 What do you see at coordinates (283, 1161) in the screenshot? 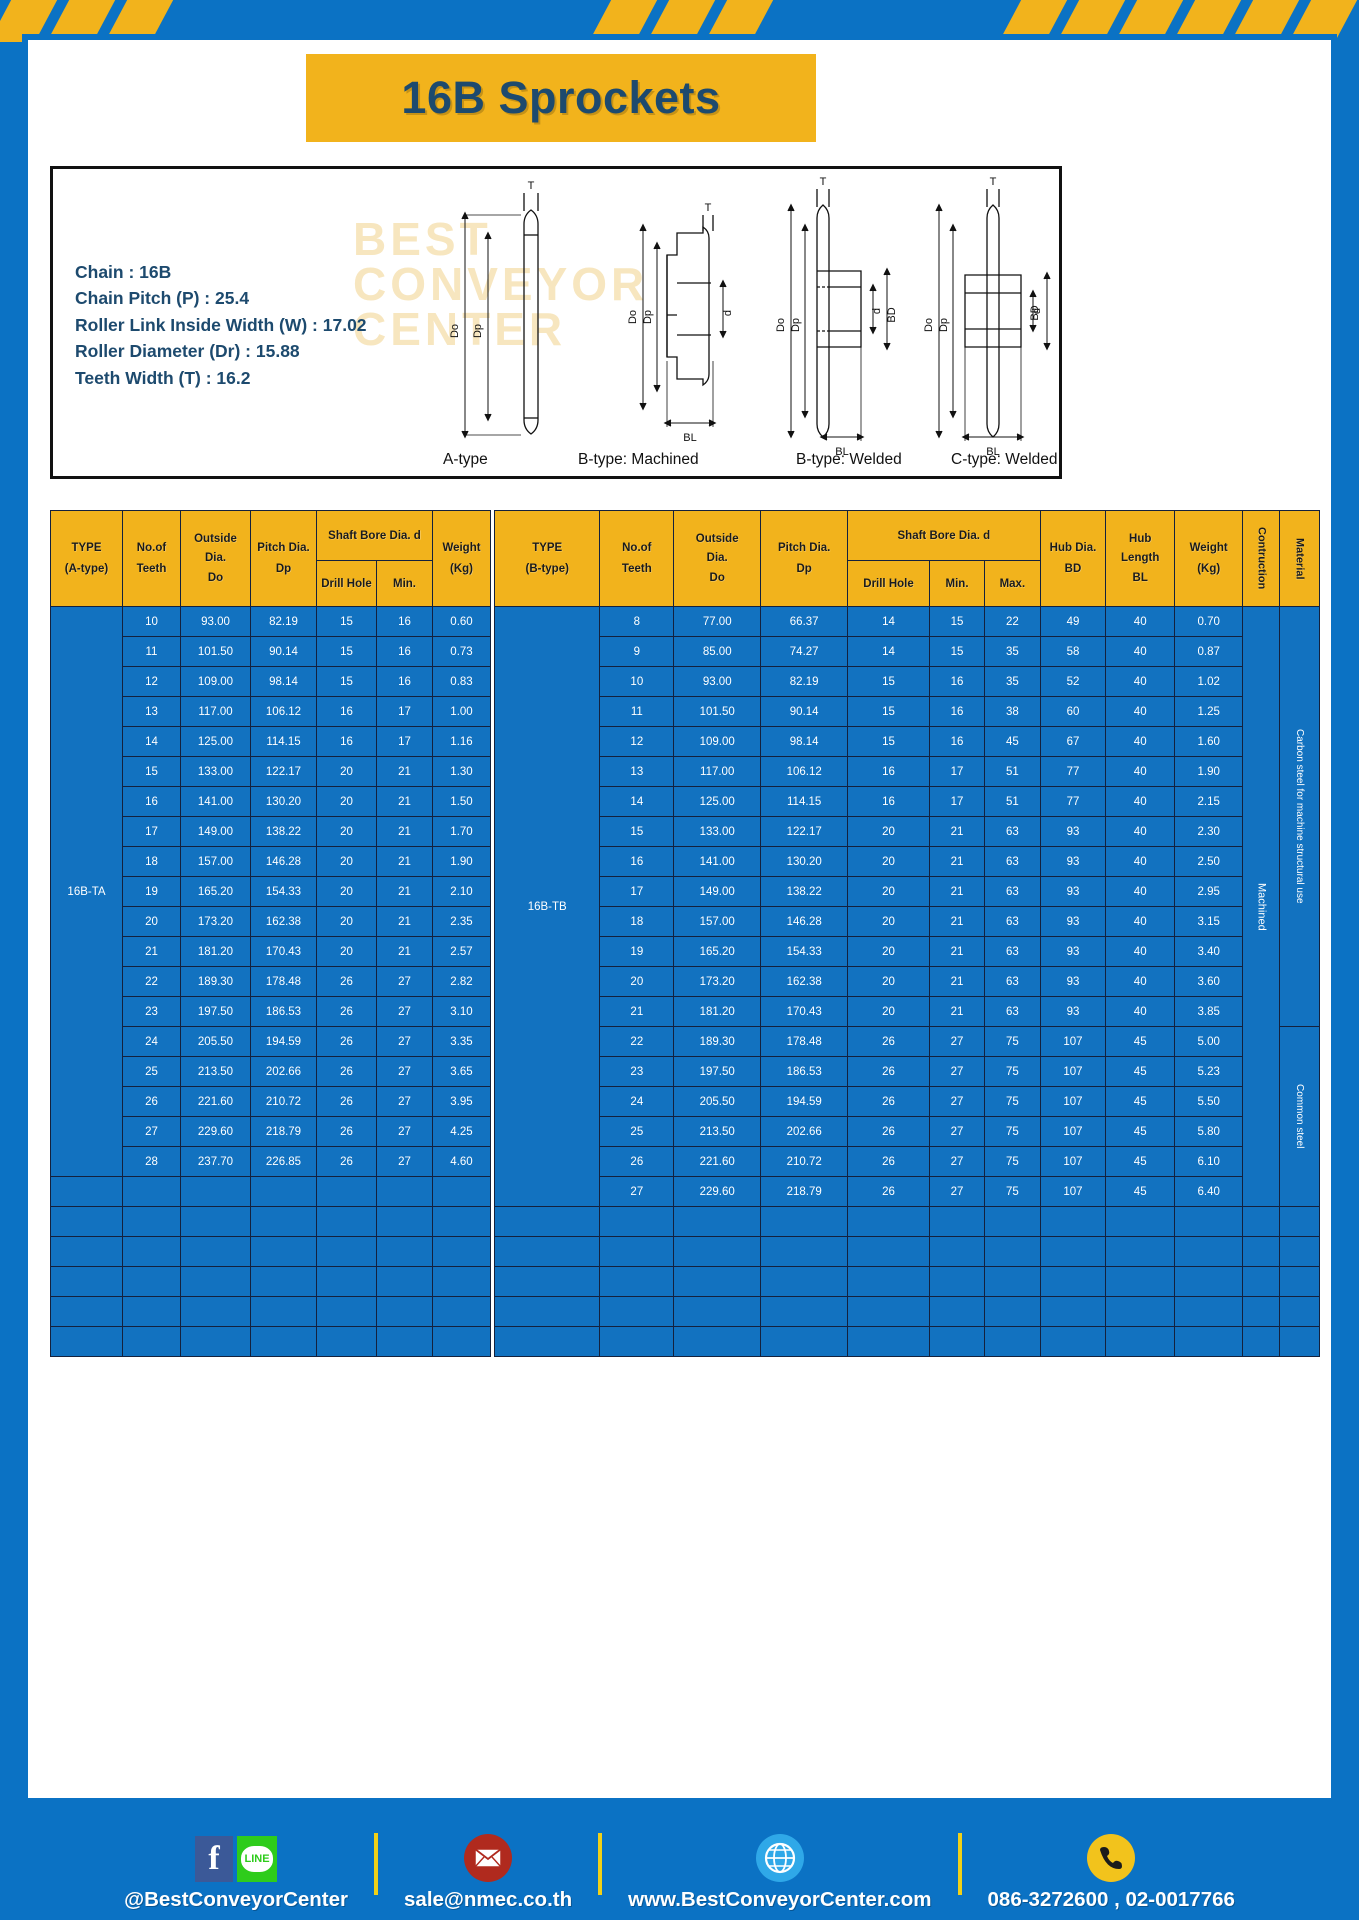
I see `table-cell: 226.85` at bounding box center [283, 1161].